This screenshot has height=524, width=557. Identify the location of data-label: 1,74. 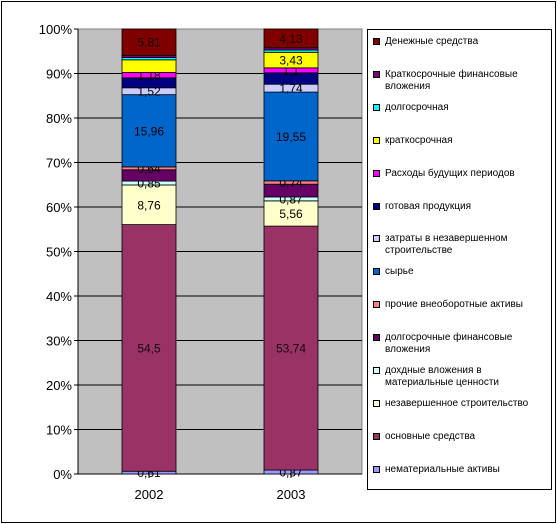
(291, 89).